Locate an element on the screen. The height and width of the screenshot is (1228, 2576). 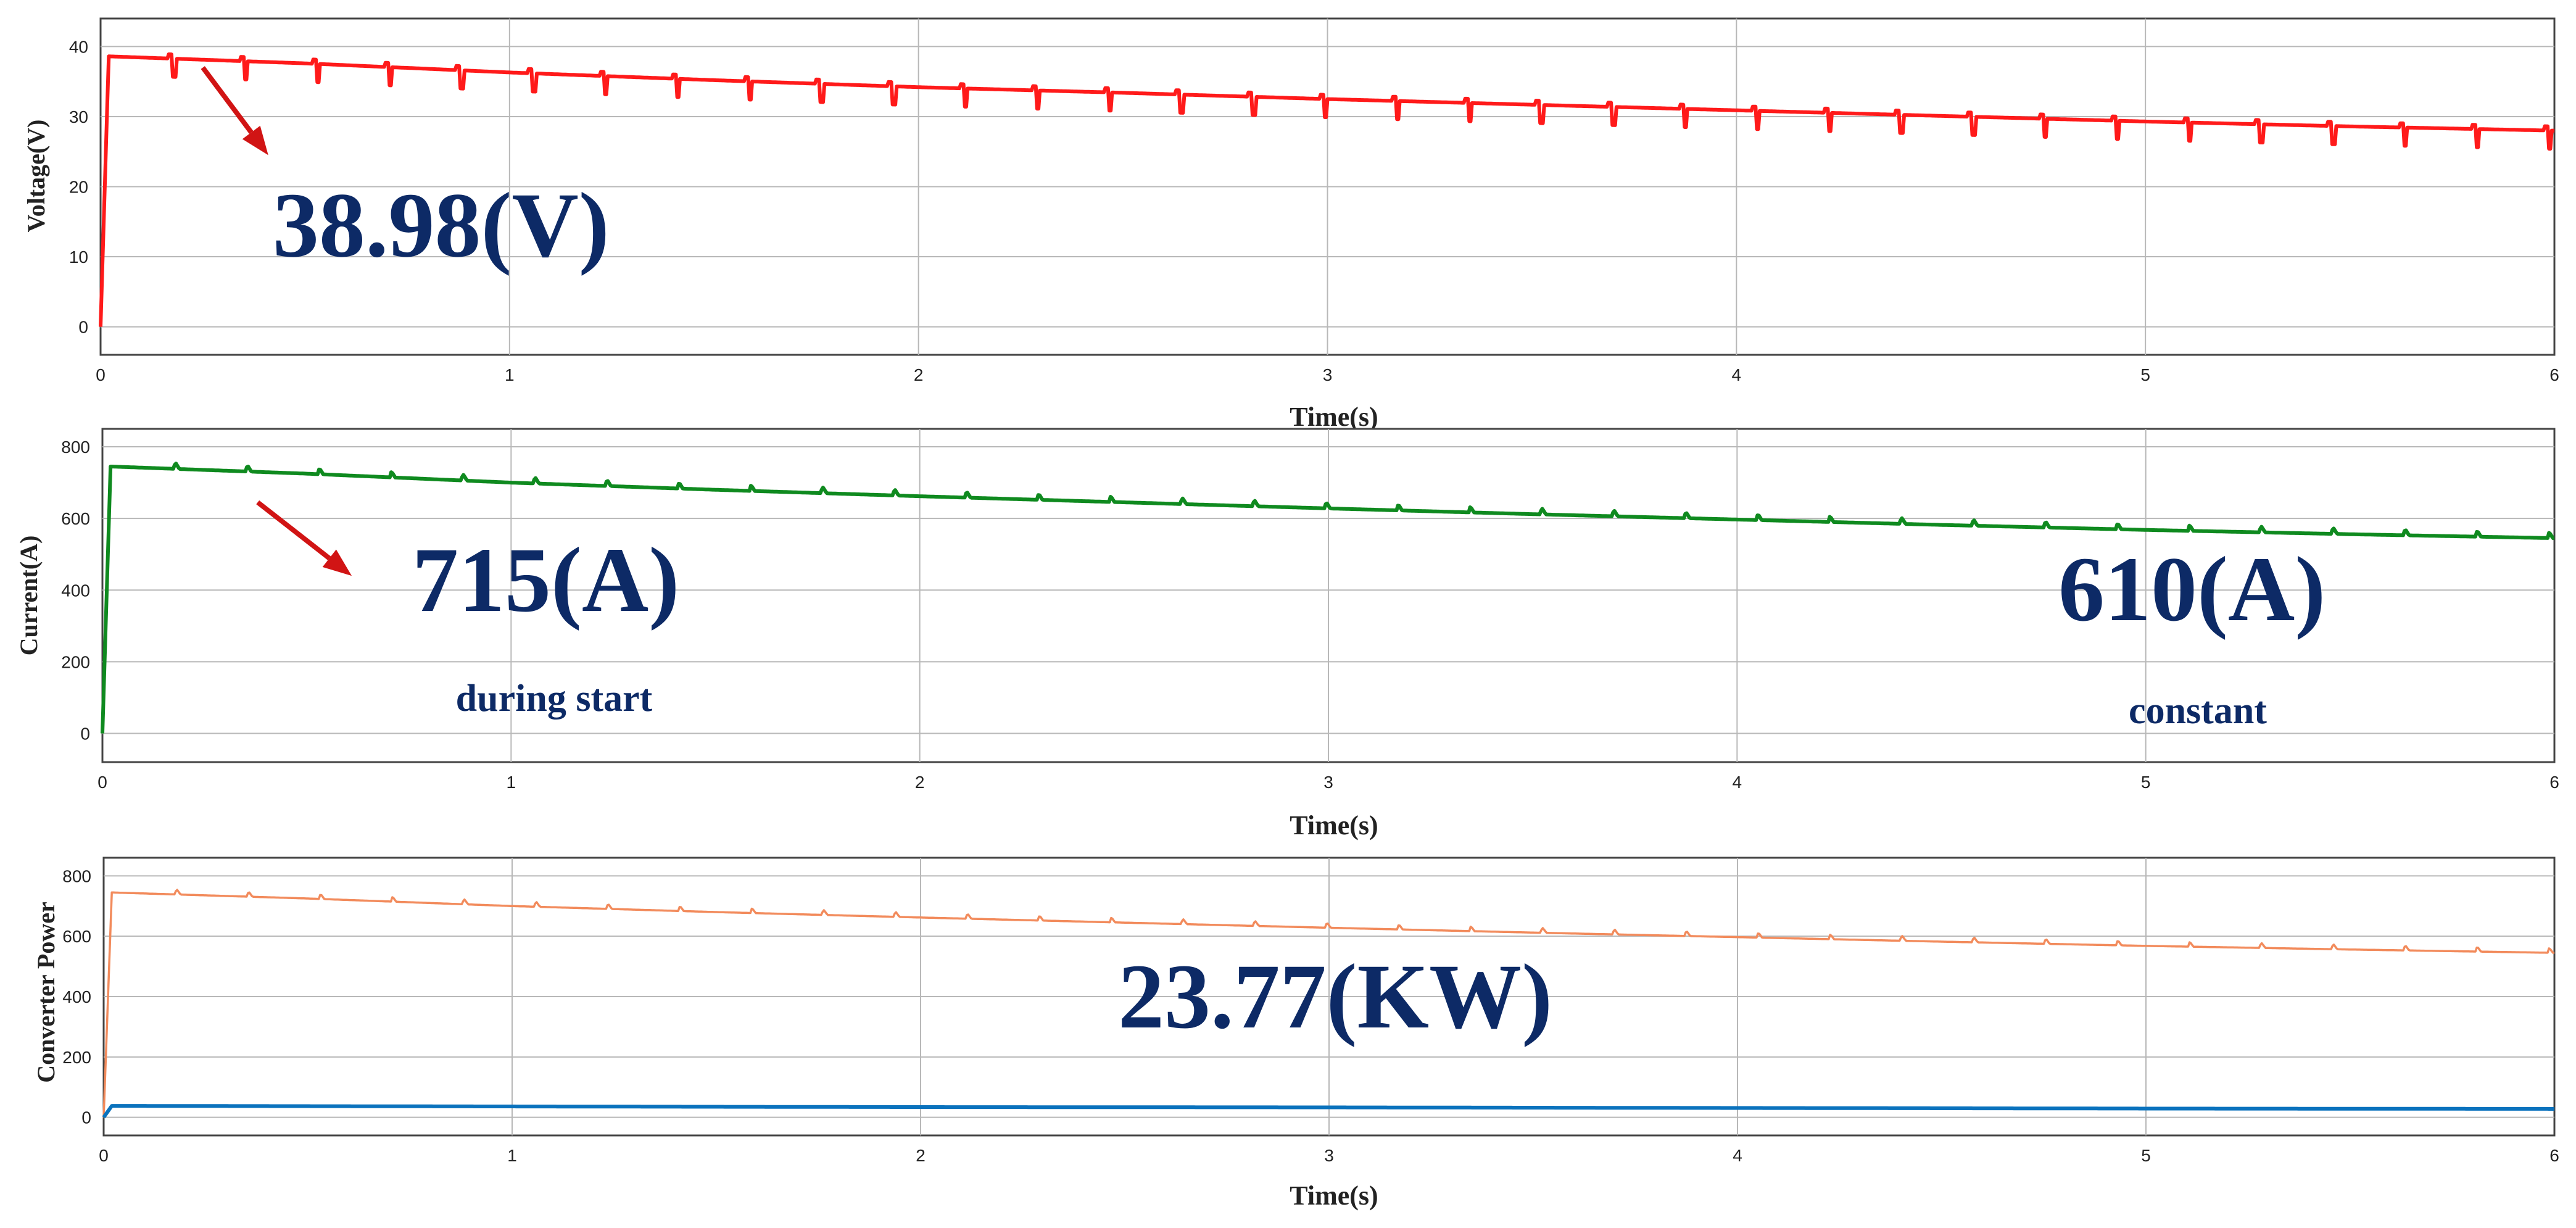
current-x-tick-5: 5 is located at coordinates (2146, 782).